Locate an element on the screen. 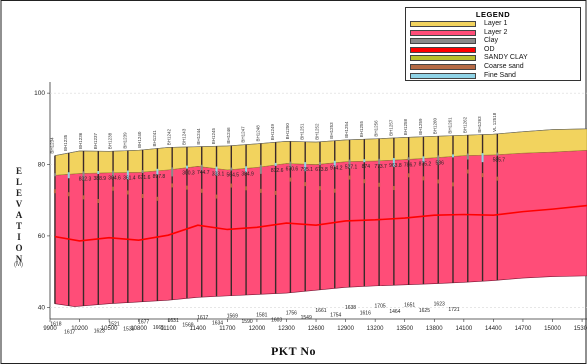 The height and width of the screenshot is (364, 587). y-tick-label: 100 is located at coordinates (39, 93).